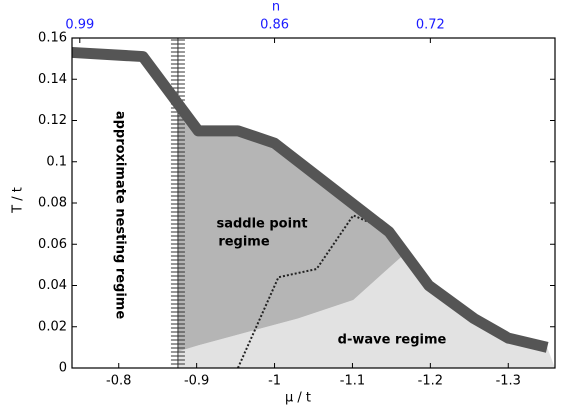 The height and width of the screenshot is (409, 572). I want to click on annotation: d-wave regime, so click(392, 340).